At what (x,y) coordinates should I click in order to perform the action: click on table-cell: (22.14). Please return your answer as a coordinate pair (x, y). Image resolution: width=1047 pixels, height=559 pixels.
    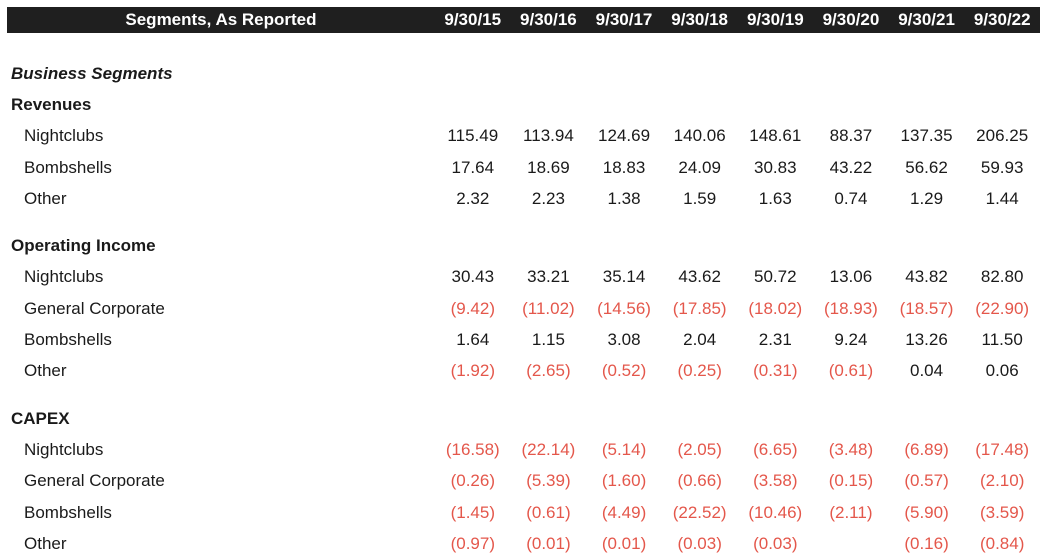
    Looking at the image, I should click on (548, 449).